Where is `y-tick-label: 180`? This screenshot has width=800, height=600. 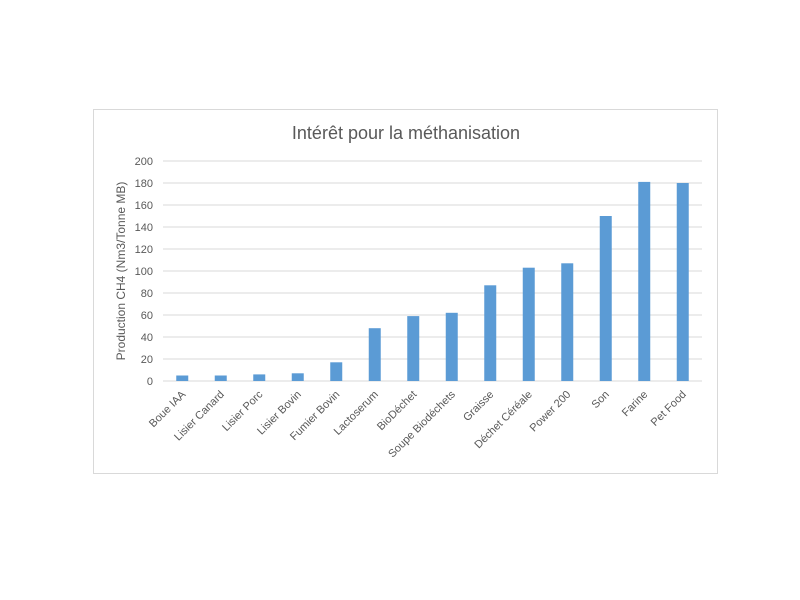
y-tick-label: 180 is located at coordinates (144, 184).